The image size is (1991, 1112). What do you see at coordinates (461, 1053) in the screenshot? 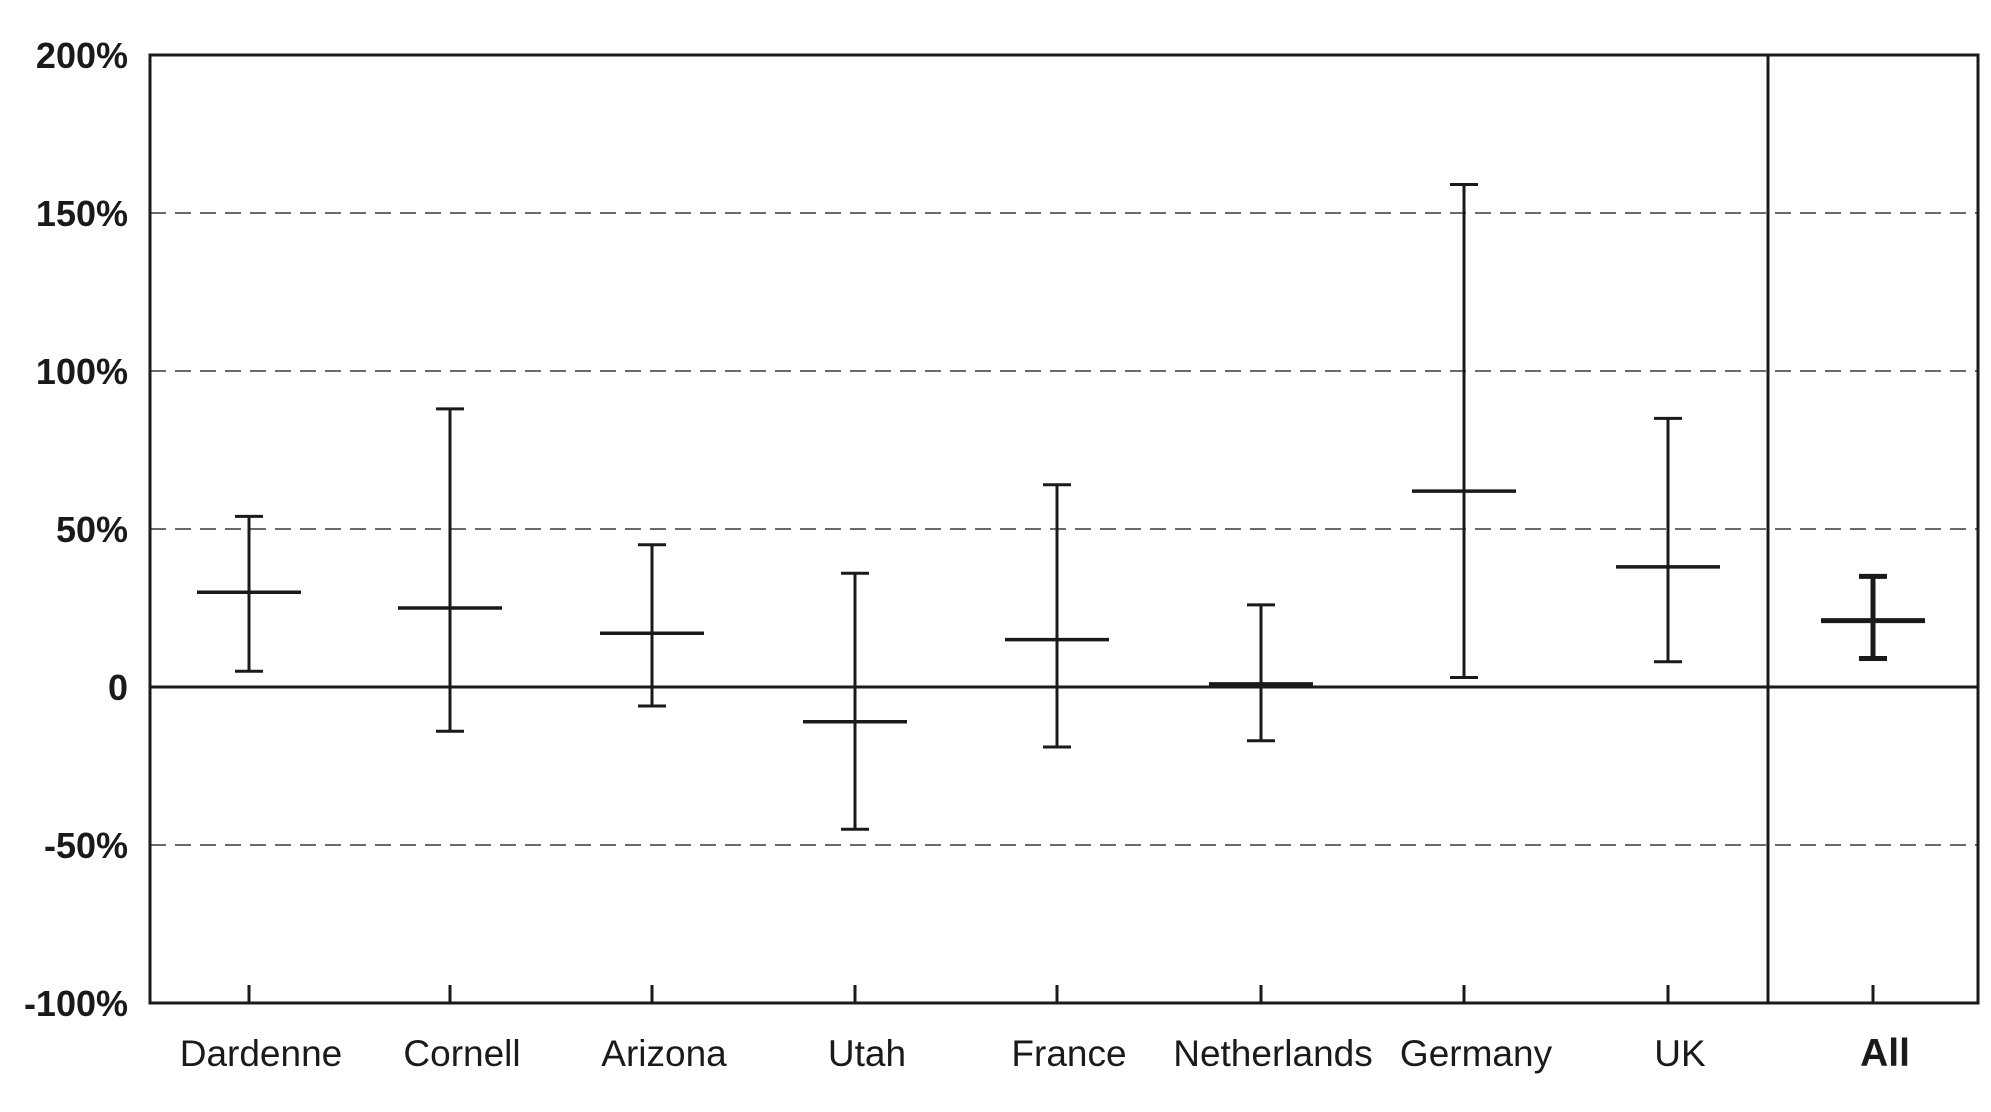
I see `x-tick-label: Cornell` at bounding box center [461, 1053].